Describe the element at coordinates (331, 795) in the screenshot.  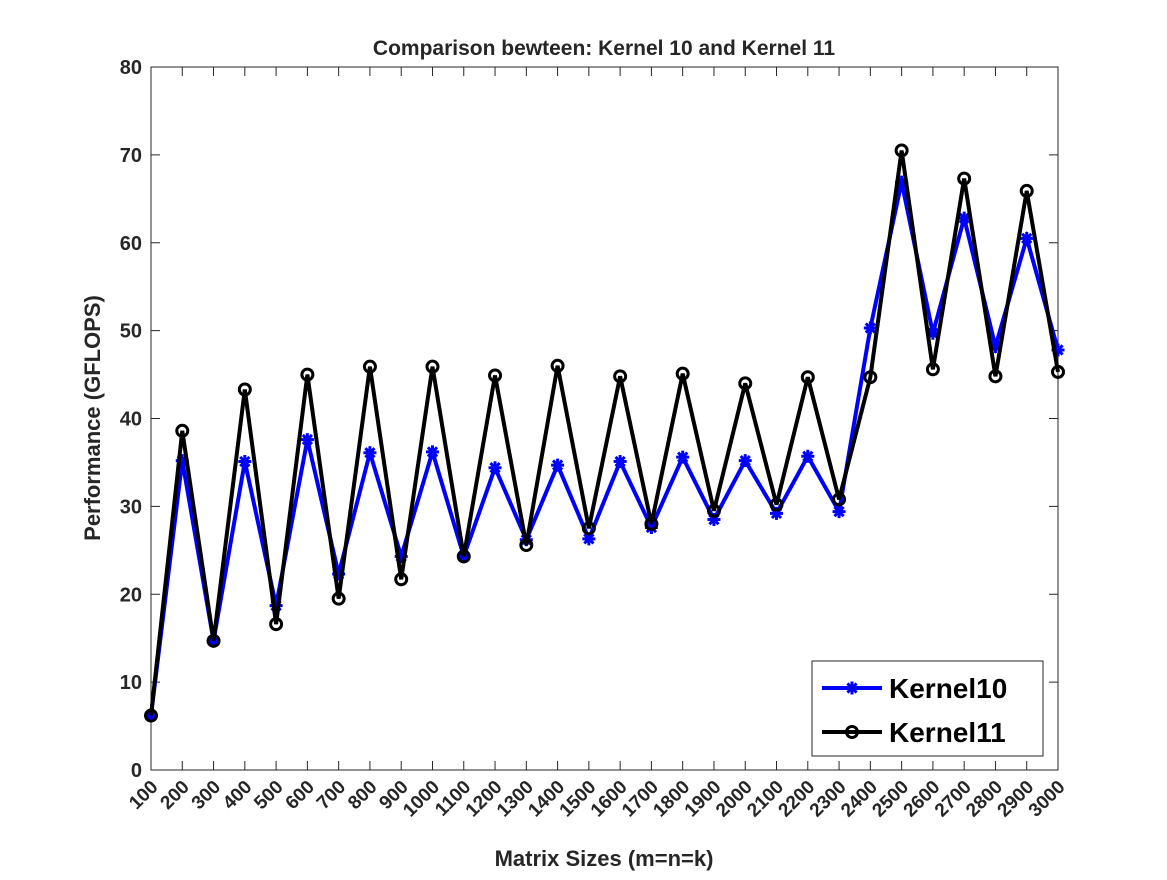
I see `x-tick-label: 700` at that location.